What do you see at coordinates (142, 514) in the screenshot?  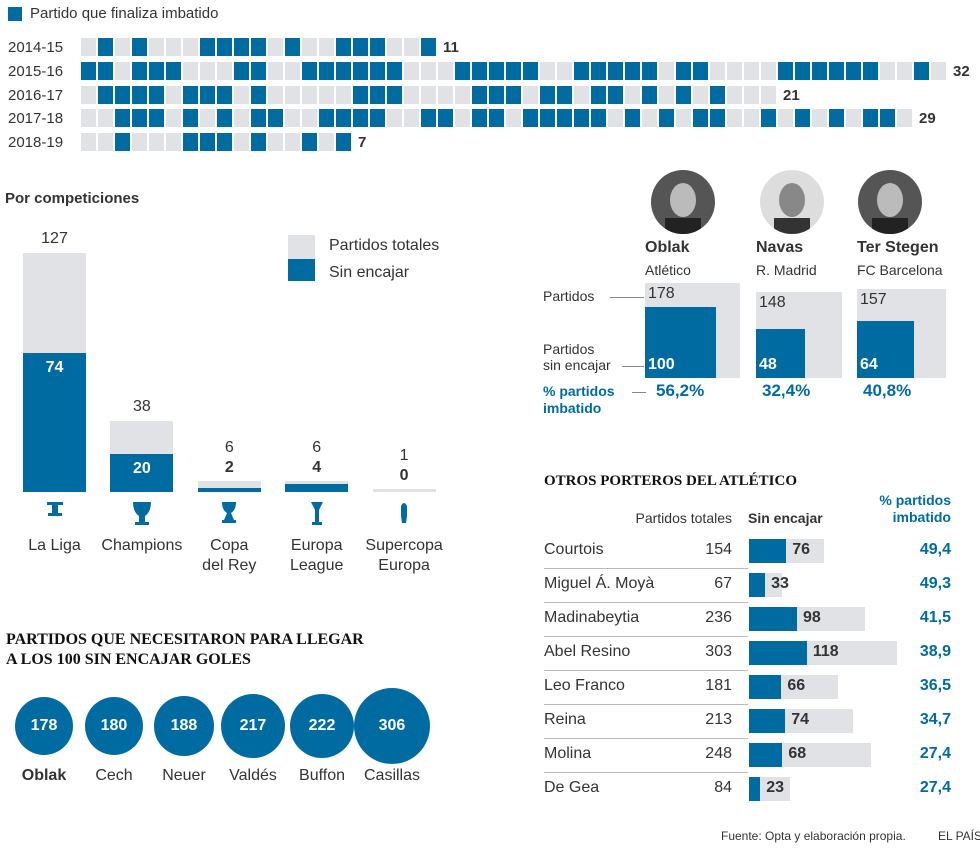 I see `champions-trophy-icon` at bounding box center [142, 514].